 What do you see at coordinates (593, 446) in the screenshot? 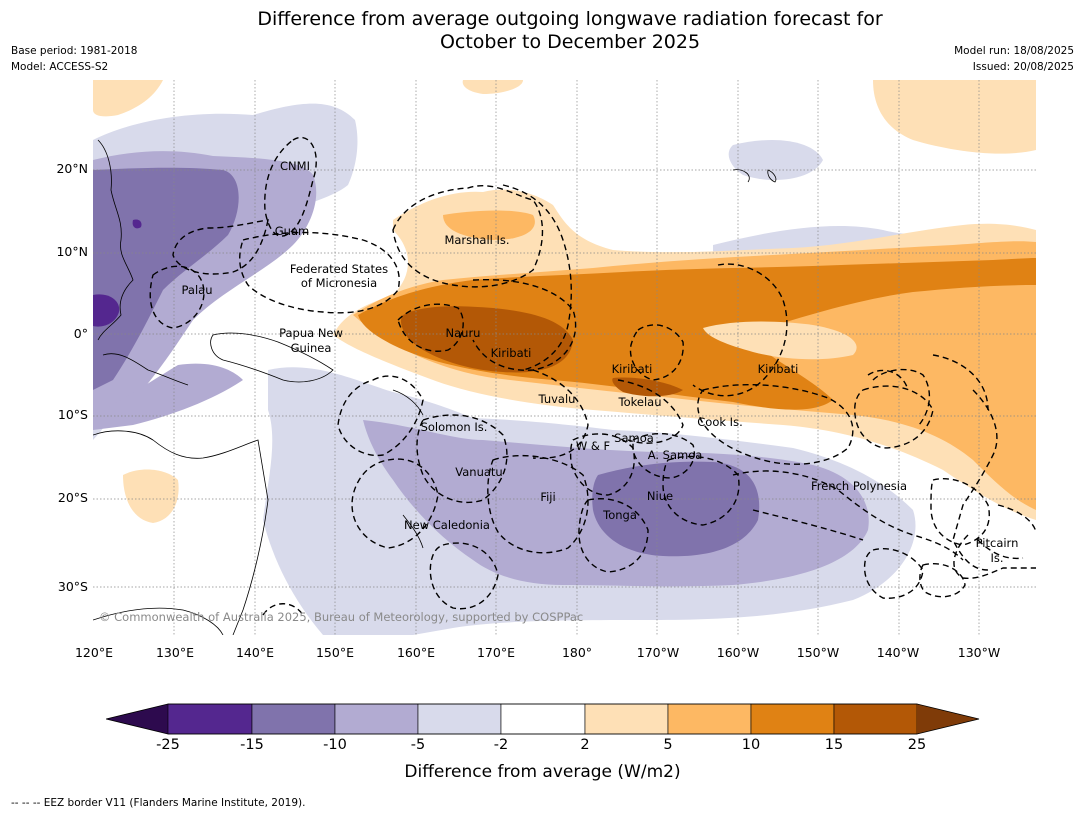
I see `label-wf: W & F` at bounding box center [593, 446].